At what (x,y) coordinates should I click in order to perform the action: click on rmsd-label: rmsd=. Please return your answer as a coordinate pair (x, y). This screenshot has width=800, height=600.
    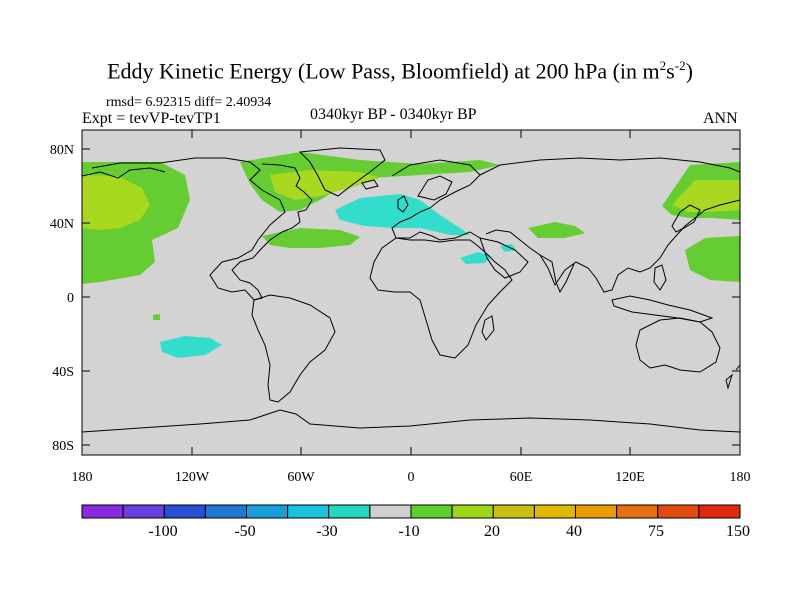
    Looking at the image, I should click on (124, 102).